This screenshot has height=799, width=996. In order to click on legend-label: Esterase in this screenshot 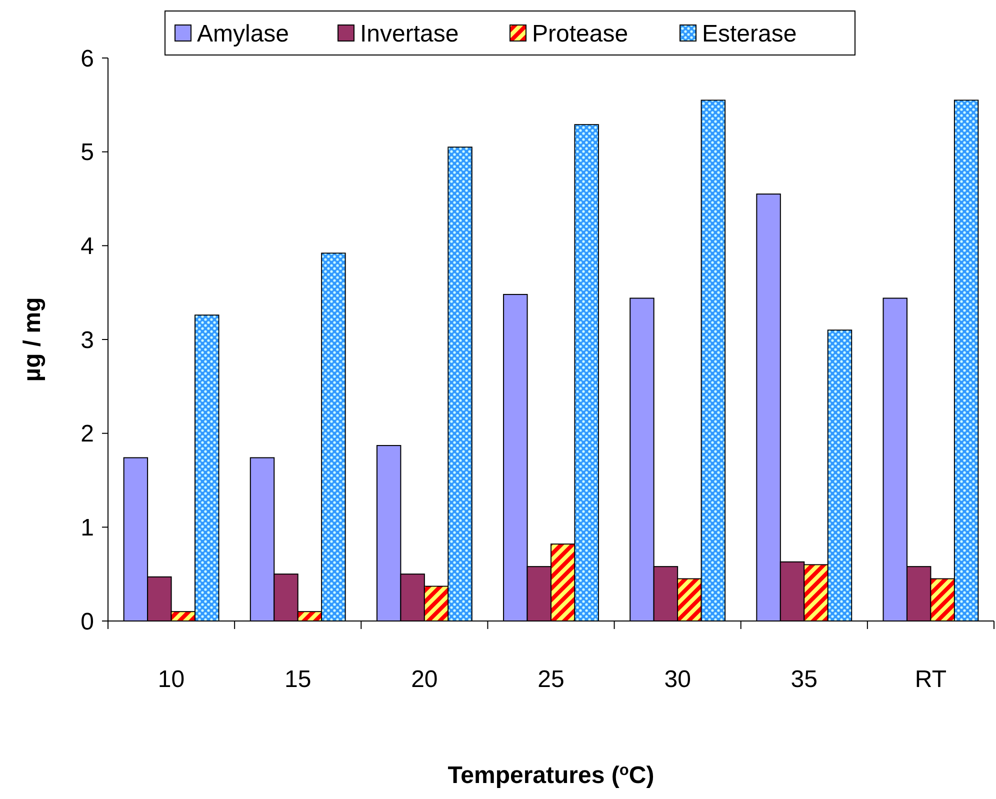, I will do `click(749, 34)`.